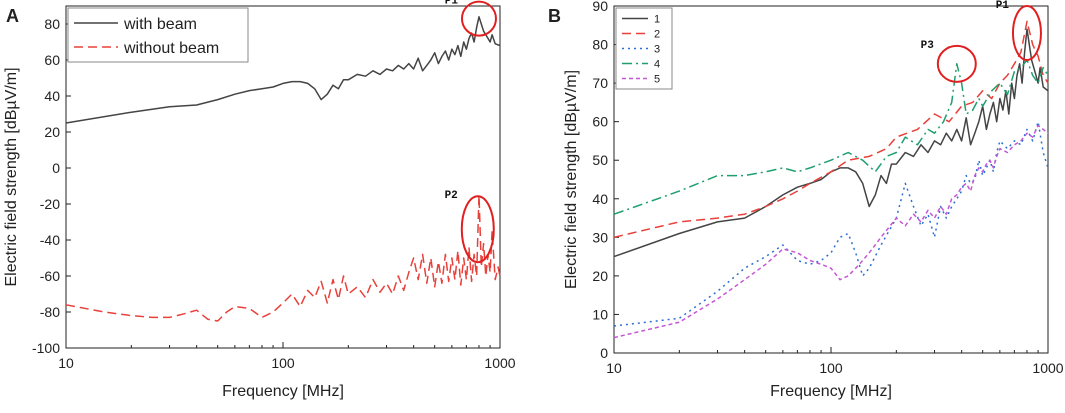  Describe the element at coordinates (52, 60) in the screenshot. I see `panel-a-ytick-label: 60` at that location.